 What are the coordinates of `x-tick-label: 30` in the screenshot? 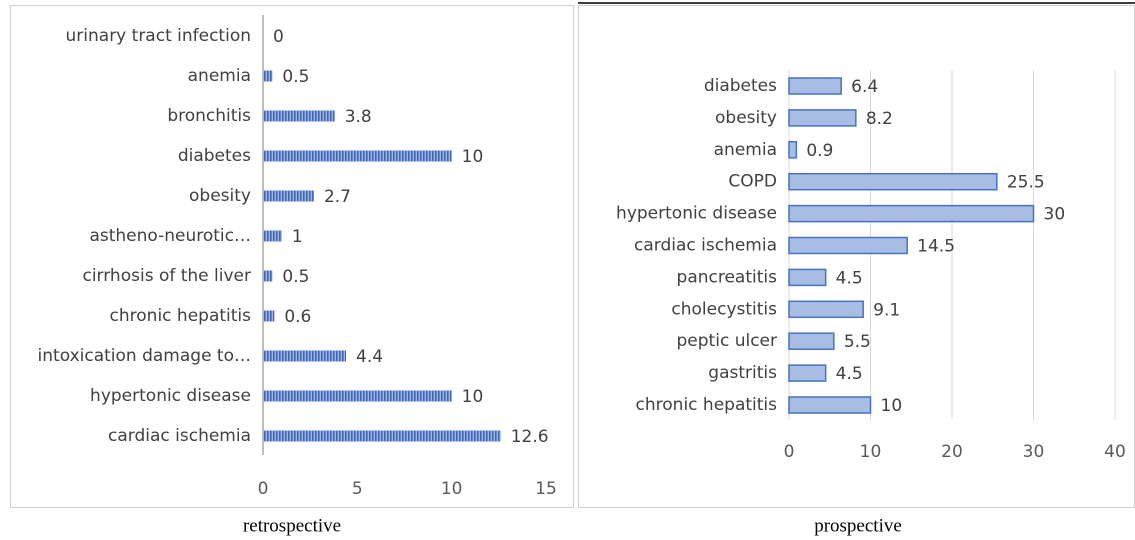 It's located at (1034, 452).